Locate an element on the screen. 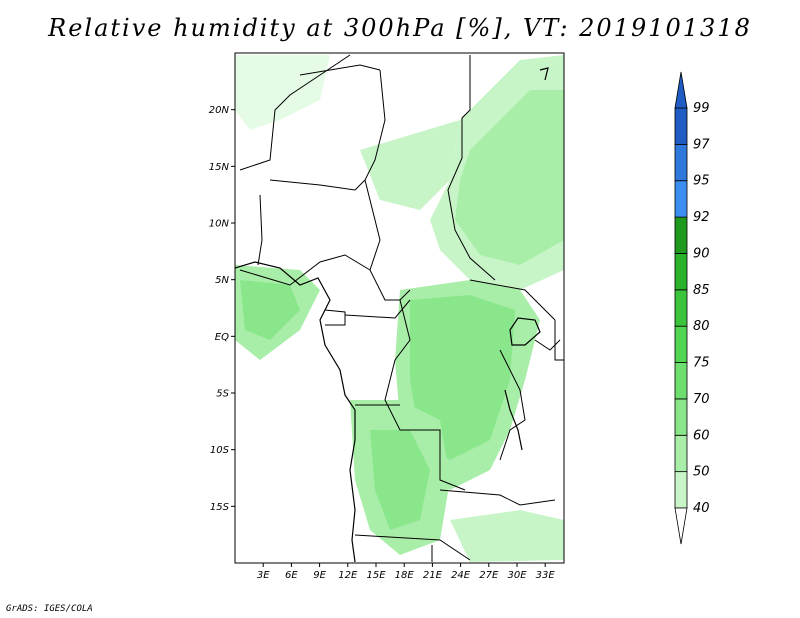 The width and height of the screenshot is (800, 618). colorbar-label: 50 is located at coordinates (701, 472).